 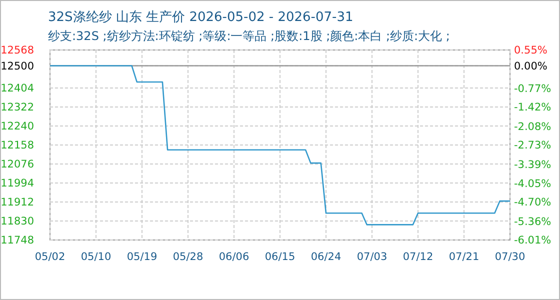 I want to click on y-tick-label: 11994, so click(x=17, y=184).